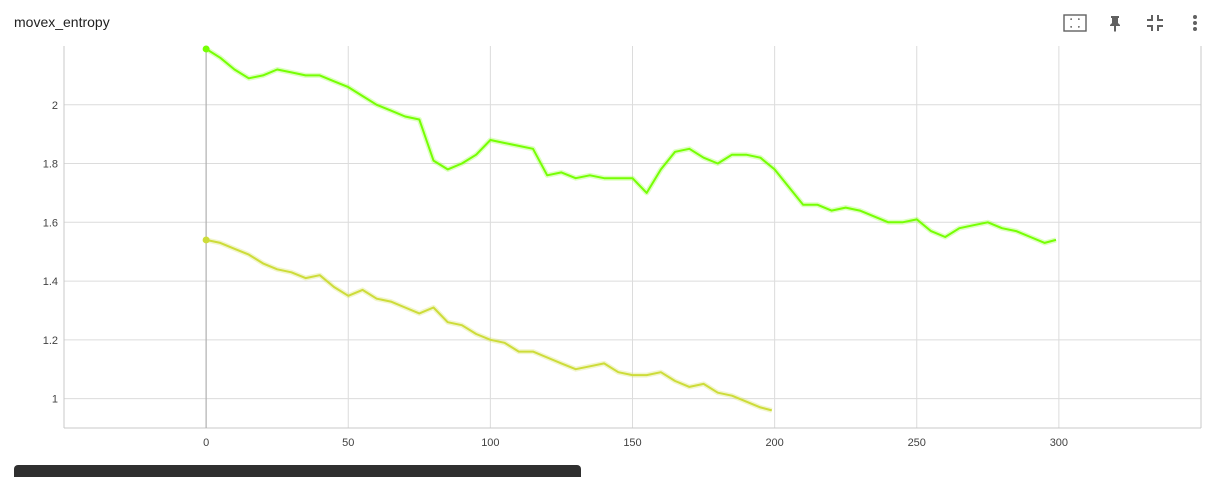 The width and height of the screenshot is (1220, 477). What do you see at coordinates (55, 400) in the screenshot?
I see `y-tick-label: 1` at bounding box center [55, 400].